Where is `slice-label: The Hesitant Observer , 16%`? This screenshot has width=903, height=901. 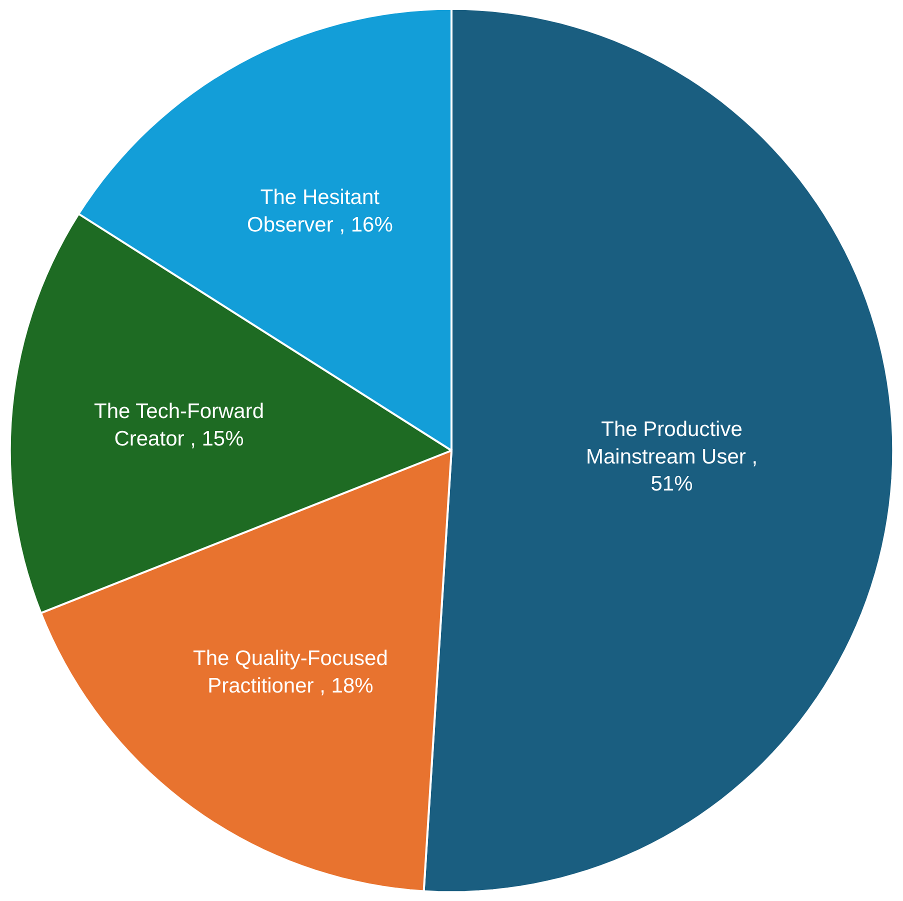
slice-label: The Hesitant Observer , 16% is located at coordinates (320, 211).